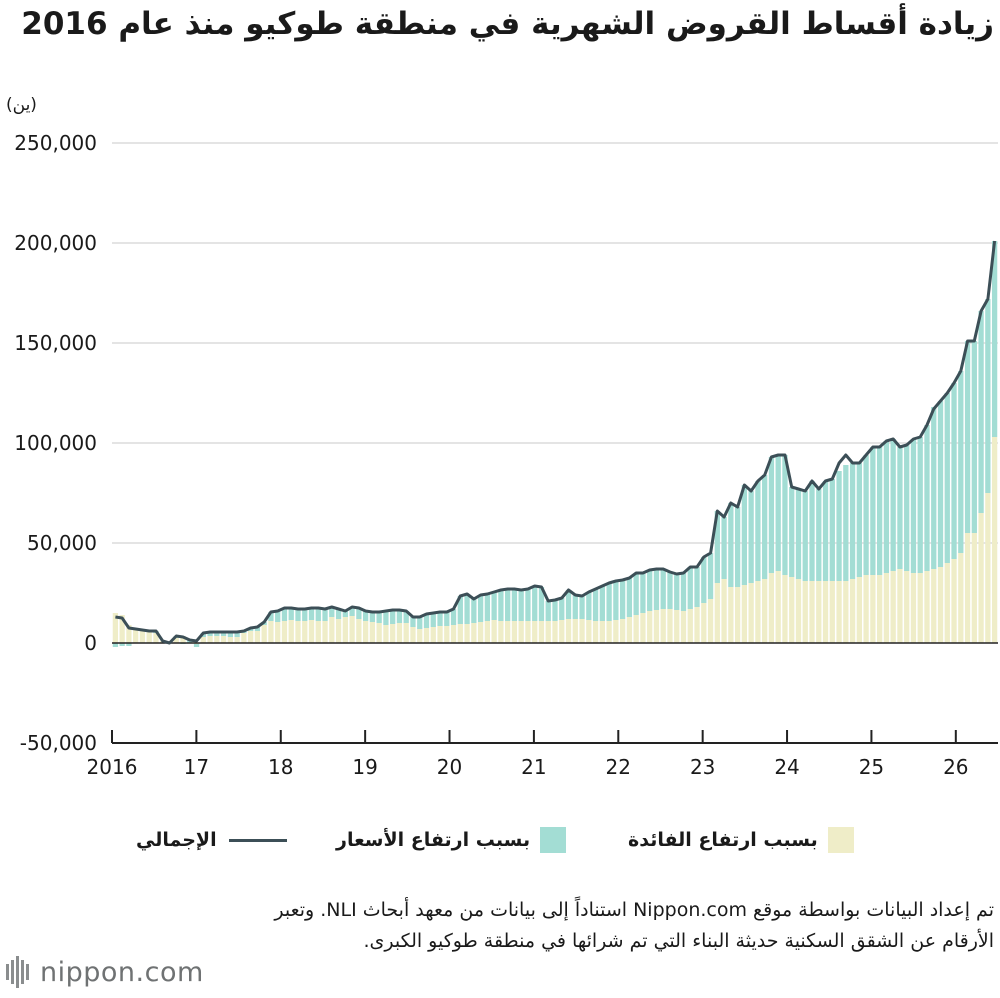  I want to click on legend-item-total: الإجمالي, so click(211, 840).